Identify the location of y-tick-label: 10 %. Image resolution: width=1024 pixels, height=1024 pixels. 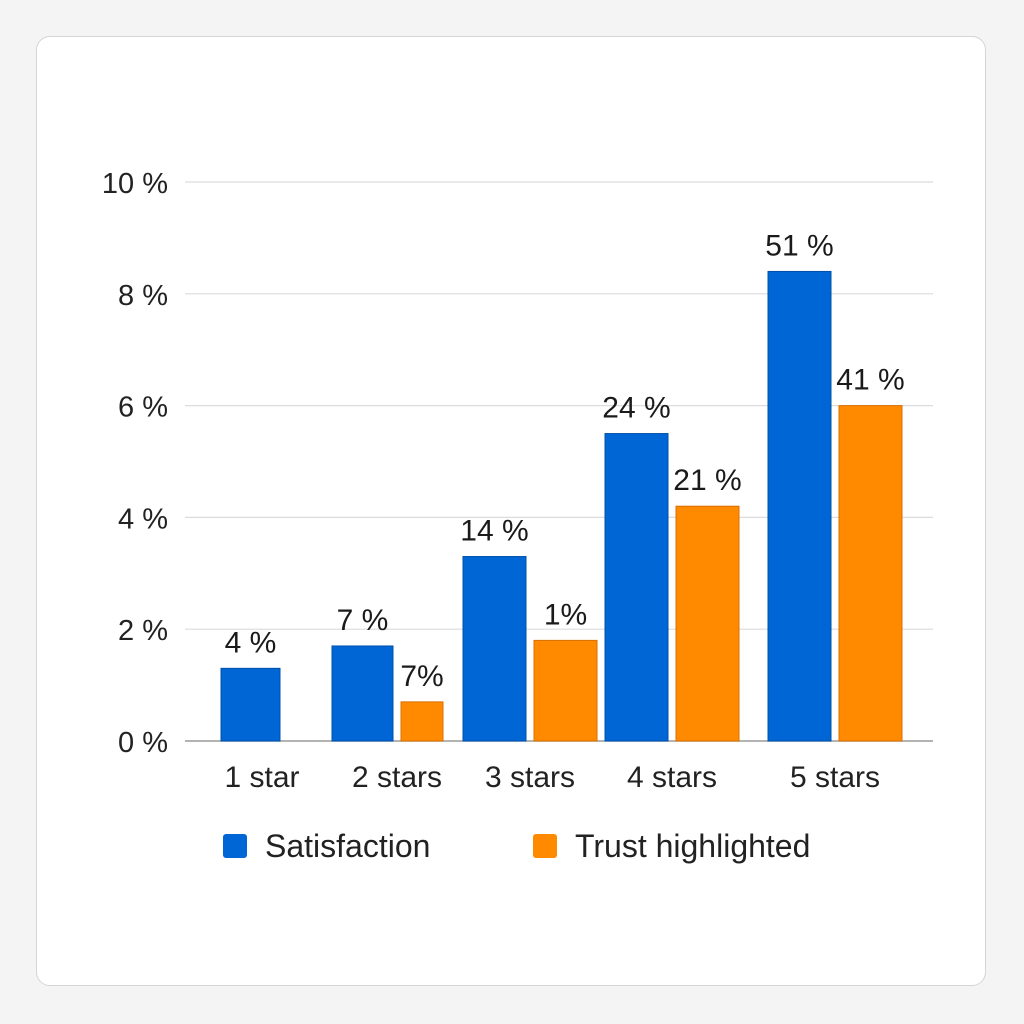
(135, 184).